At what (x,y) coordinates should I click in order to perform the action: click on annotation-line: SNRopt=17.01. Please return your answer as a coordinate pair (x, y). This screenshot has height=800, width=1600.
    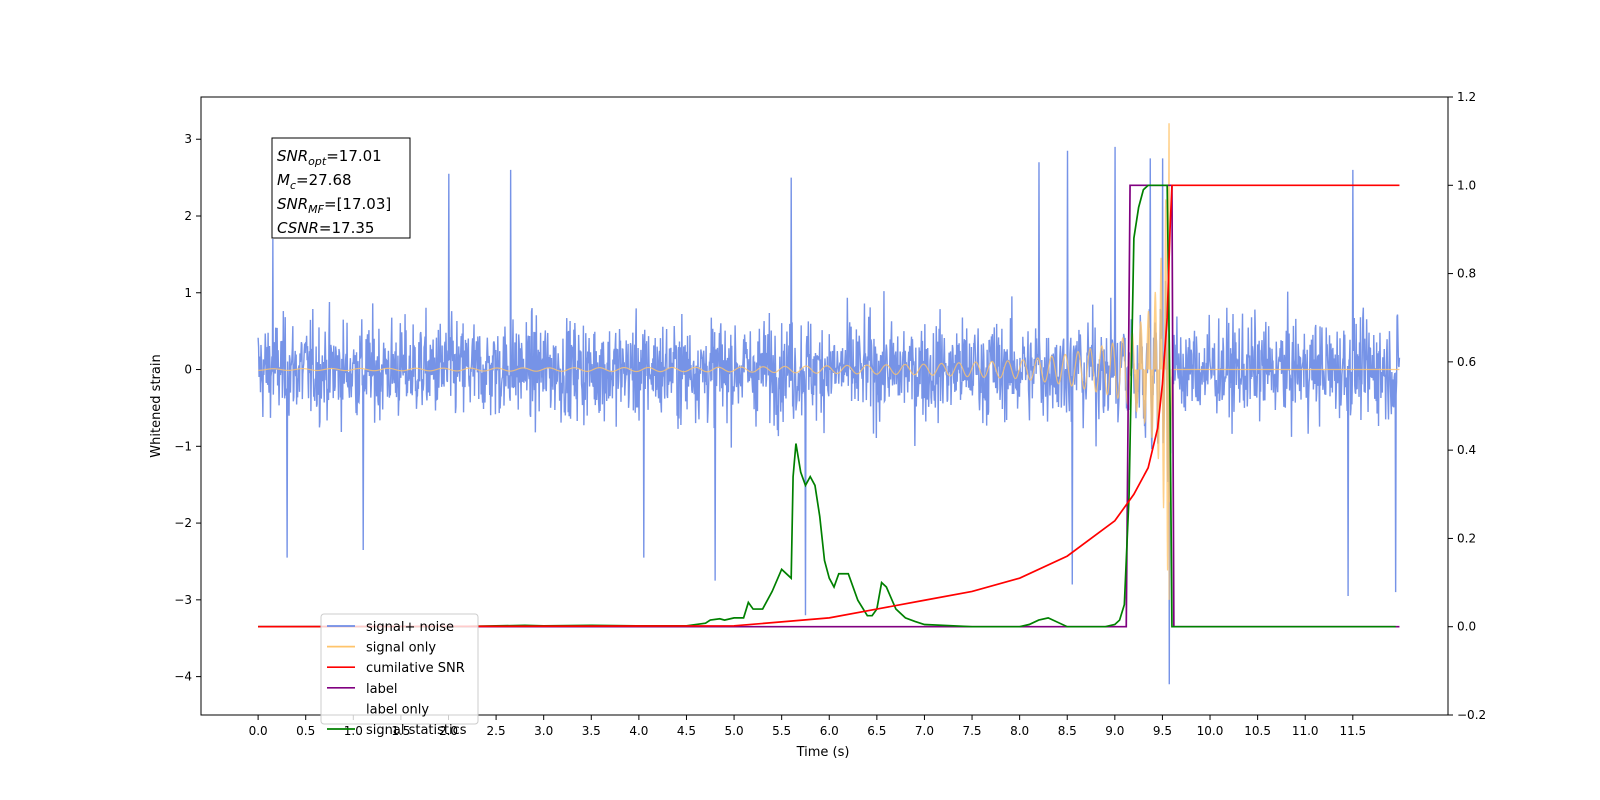
    Looking at the image, I should click on (329, 157).